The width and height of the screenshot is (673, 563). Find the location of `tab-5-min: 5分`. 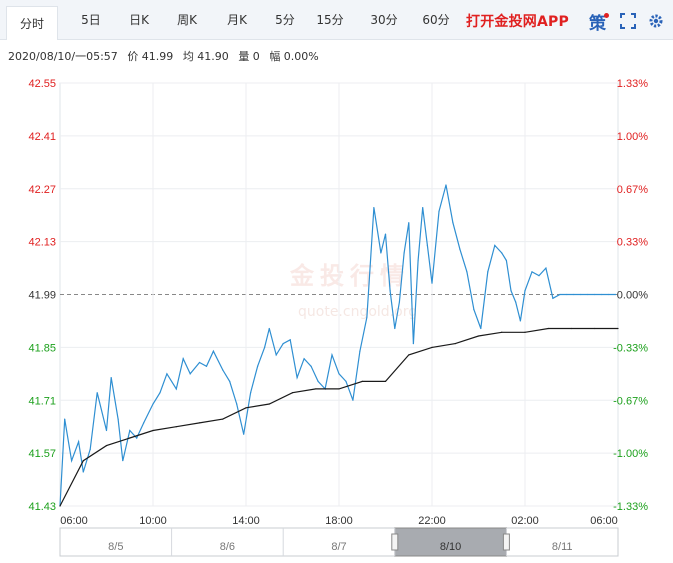

tab-5-min: 5分 is located at coordinates (285, 20).